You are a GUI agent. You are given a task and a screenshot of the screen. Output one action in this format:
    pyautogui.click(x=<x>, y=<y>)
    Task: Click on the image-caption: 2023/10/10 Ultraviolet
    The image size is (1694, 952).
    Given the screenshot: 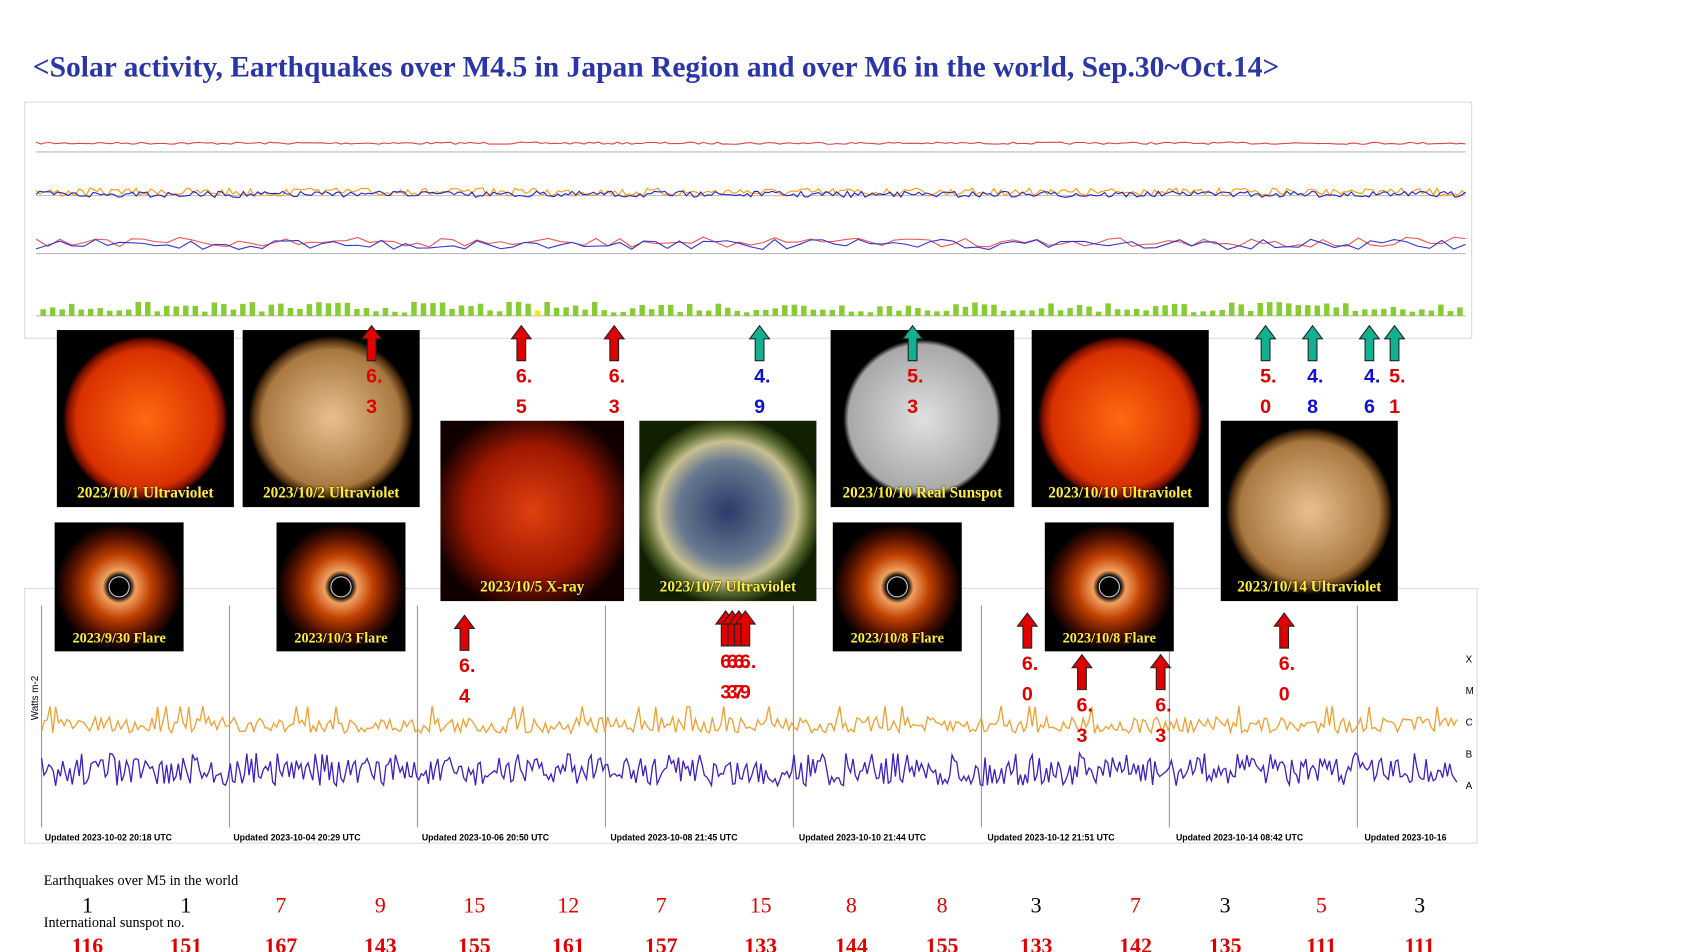 What is the action you would take?
    pyautogui.click(x=1120, y=493)
    